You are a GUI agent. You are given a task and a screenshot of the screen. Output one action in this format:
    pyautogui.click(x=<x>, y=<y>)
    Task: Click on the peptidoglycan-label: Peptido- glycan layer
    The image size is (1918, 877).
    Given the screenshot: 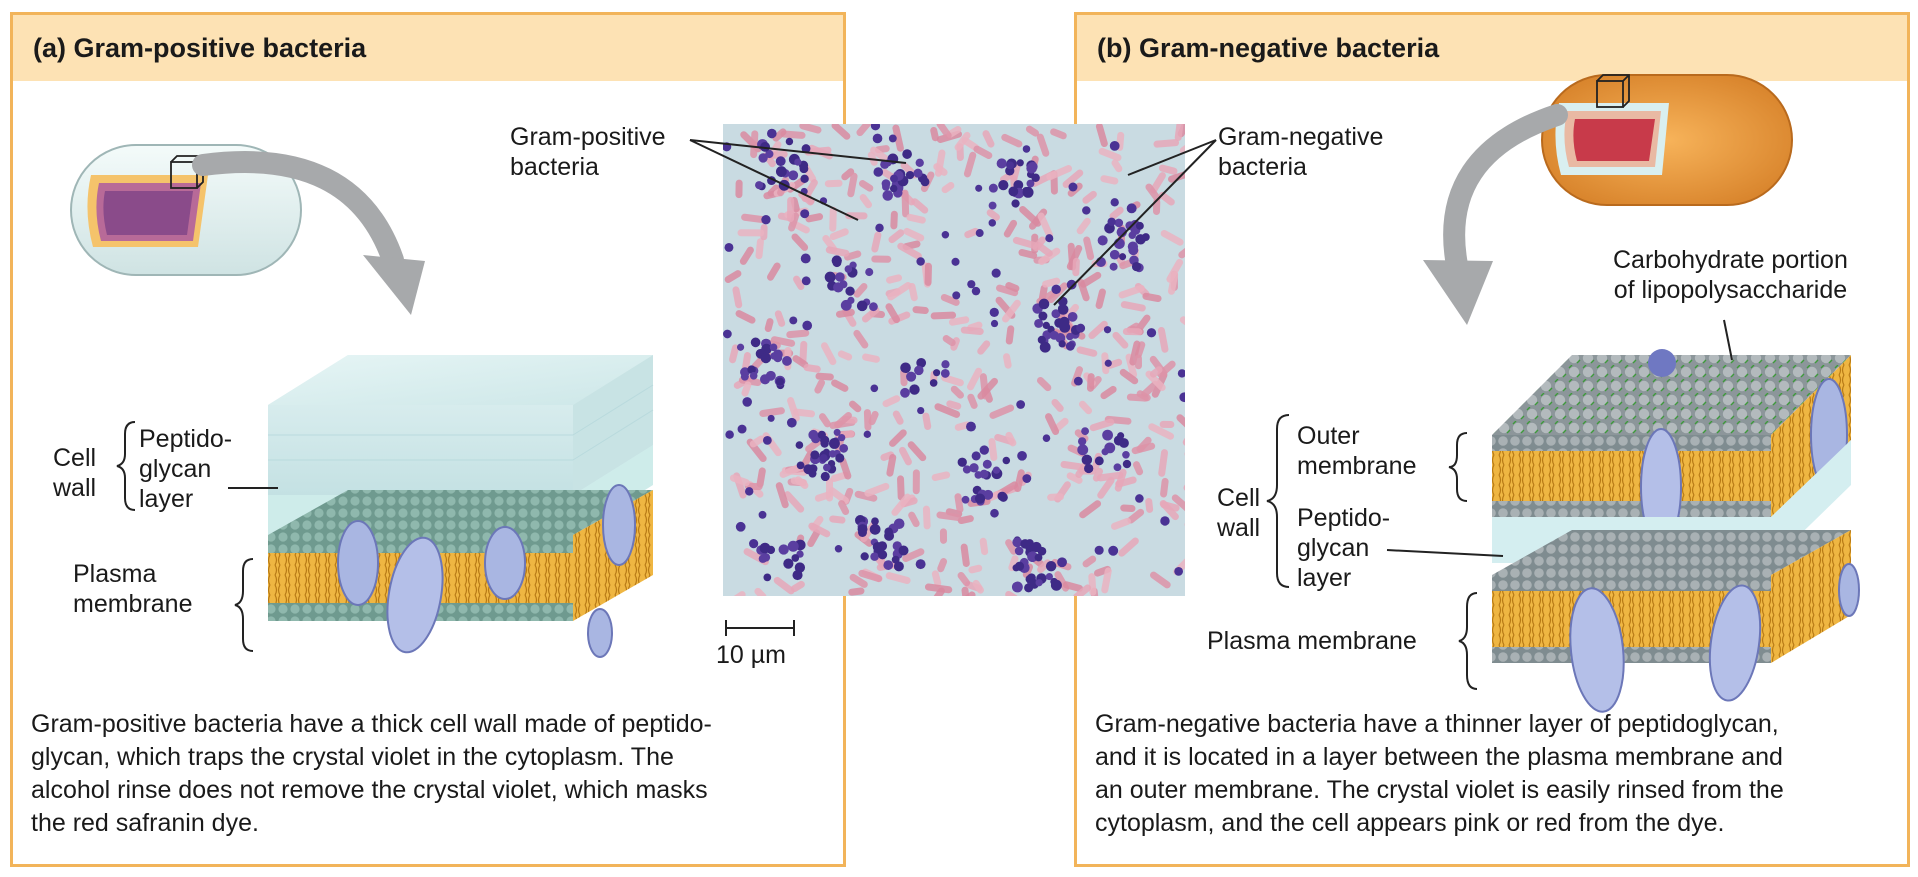 What is the action you would take?
    pyautogui.click(x=1344, y=548)
    